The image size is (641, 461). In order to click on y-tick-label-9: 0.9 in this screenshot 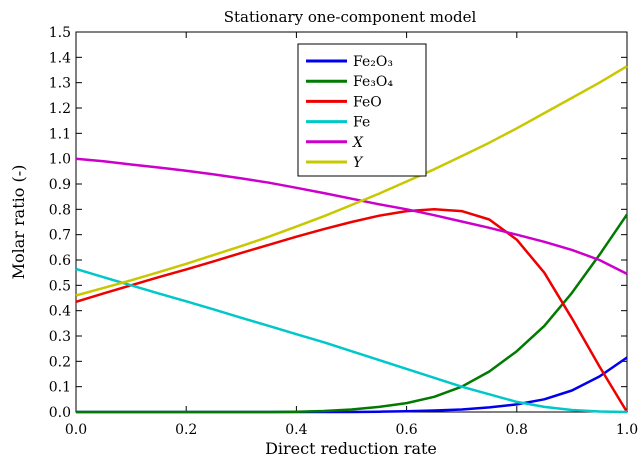, I will do `click(60, 185)`.